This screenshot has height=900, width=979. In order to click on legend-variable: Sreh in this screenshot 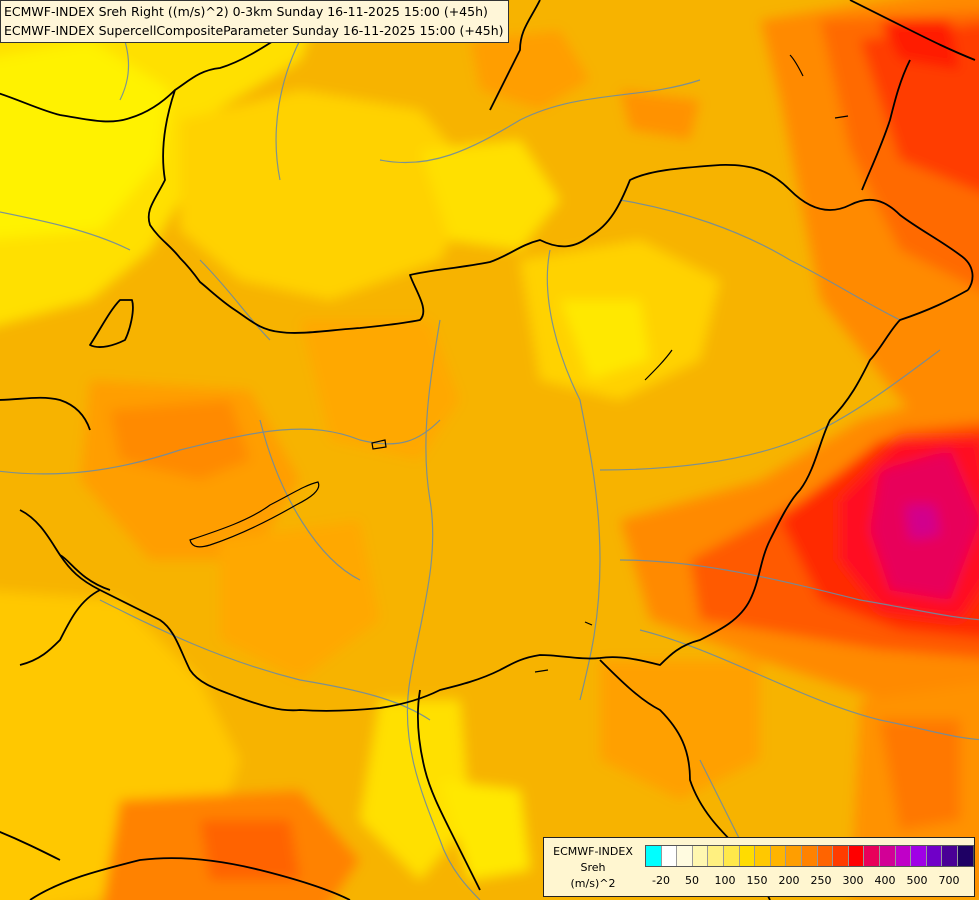, I will do `click(593, 867)`.